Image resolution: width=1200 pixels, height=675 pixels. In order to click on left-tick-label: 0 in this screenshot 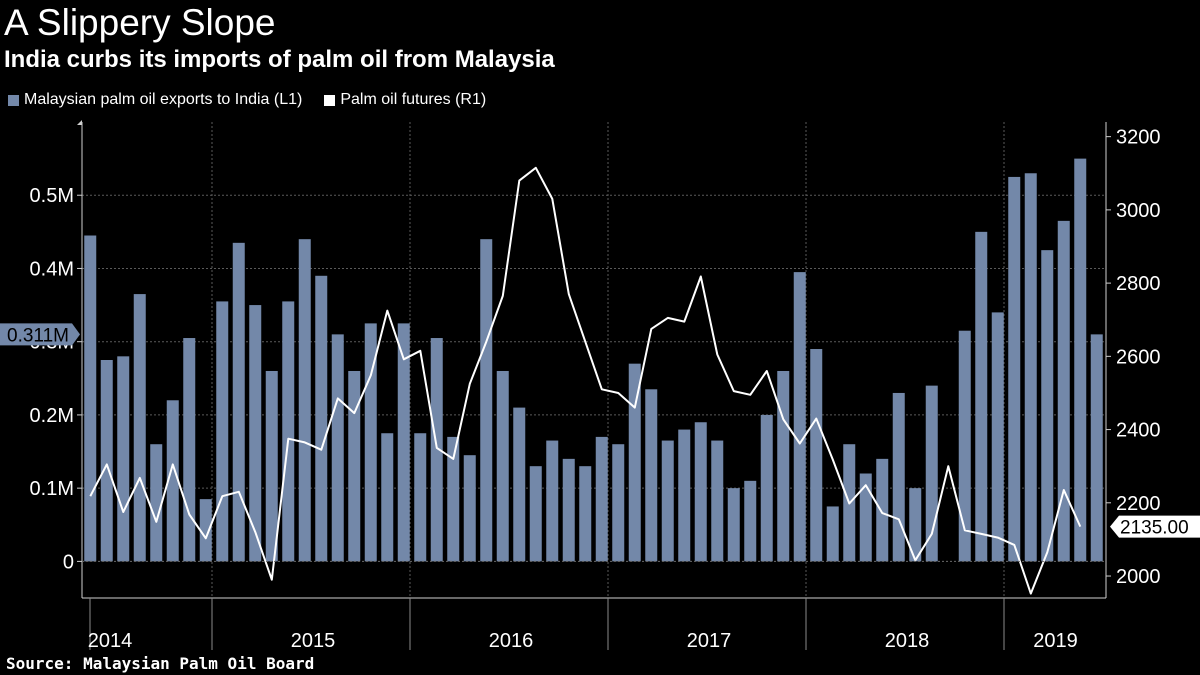, I will do `click(68, 562)`.